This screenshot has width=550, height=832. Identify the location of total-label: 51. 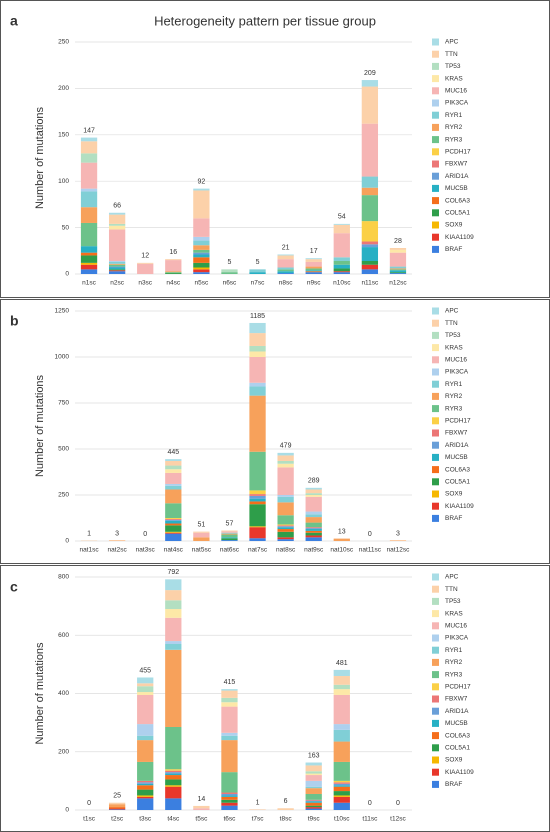
(201, 524).